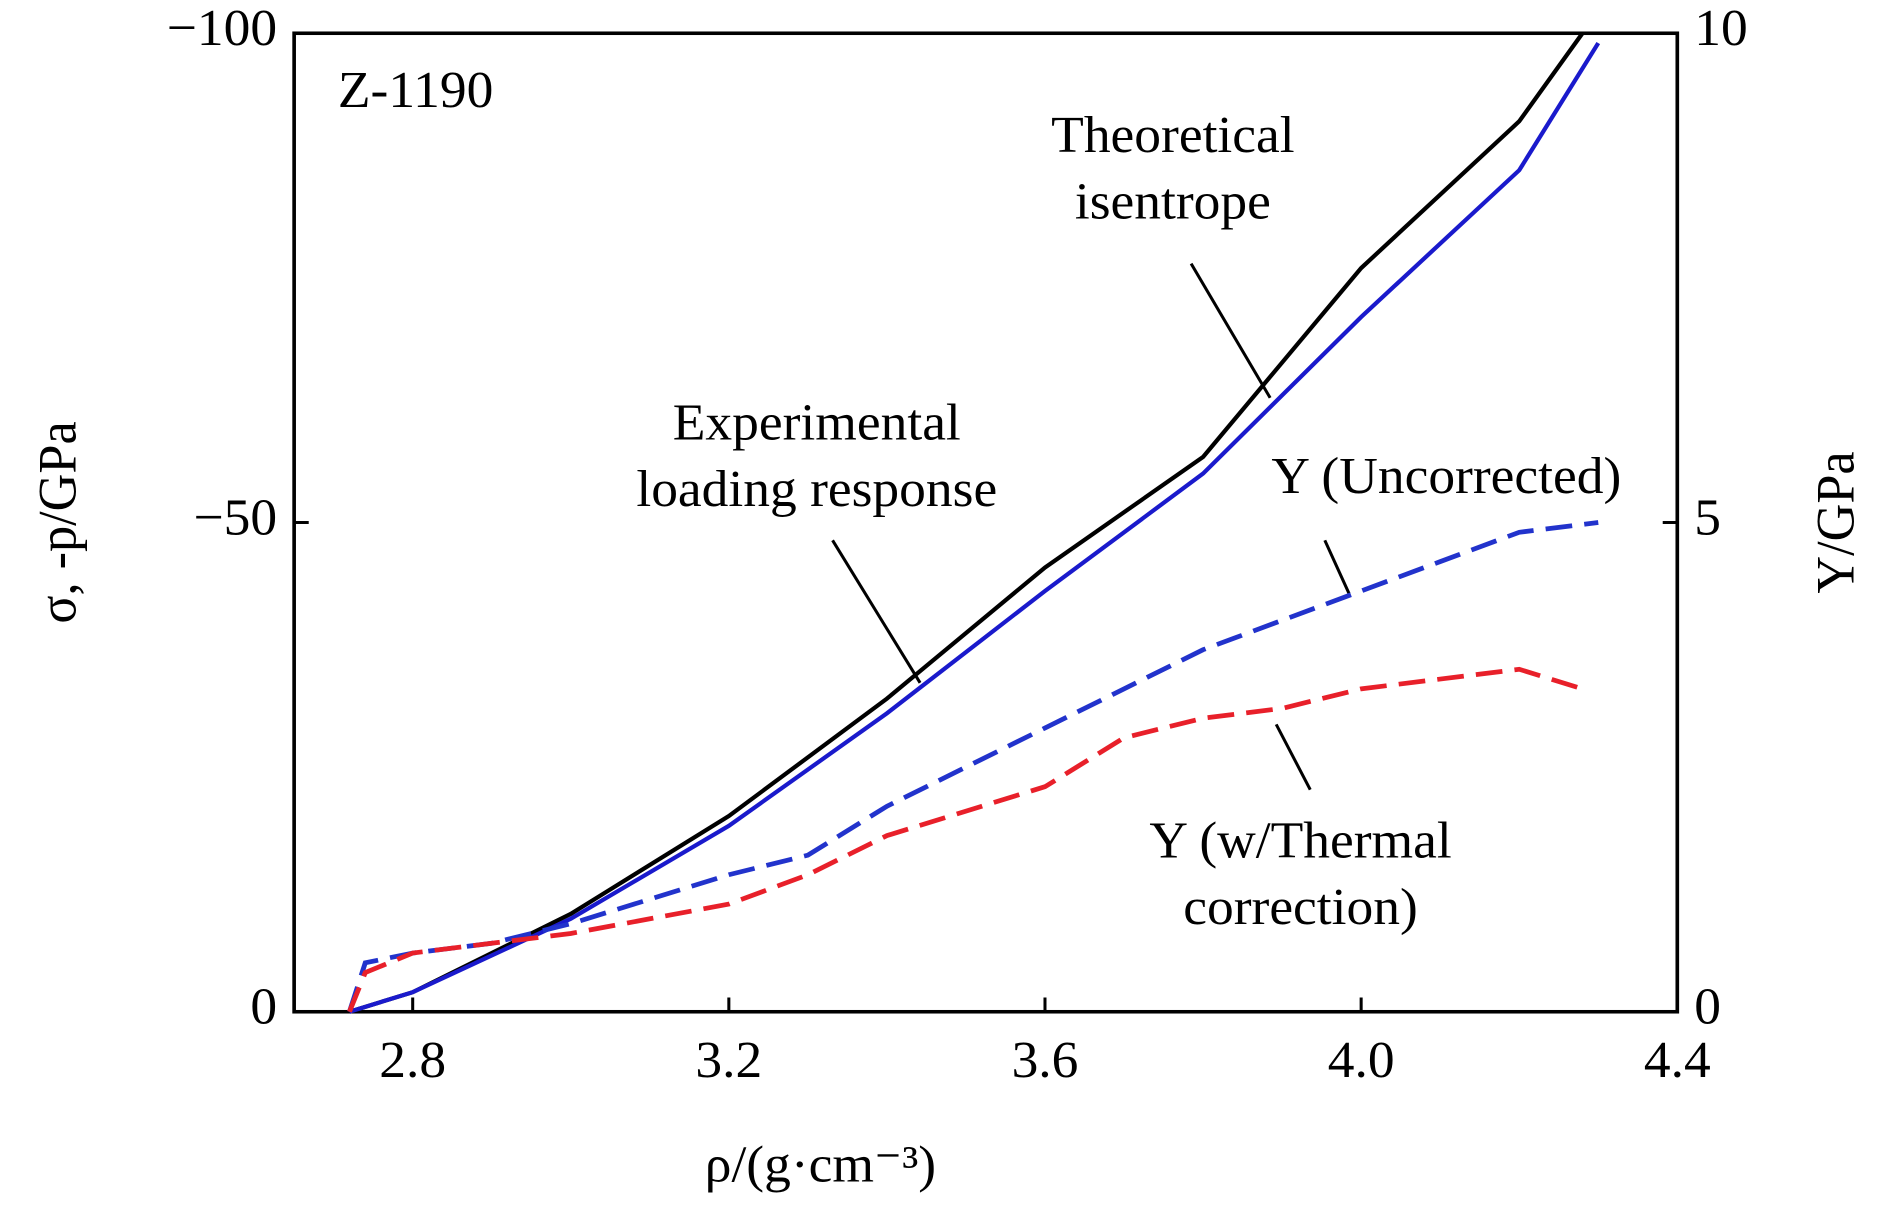 The height and width of the screenshot is (1216, 1890). I want to click on x-axis-label: ρ/(g·cm⁻³), so click(820, 1164).